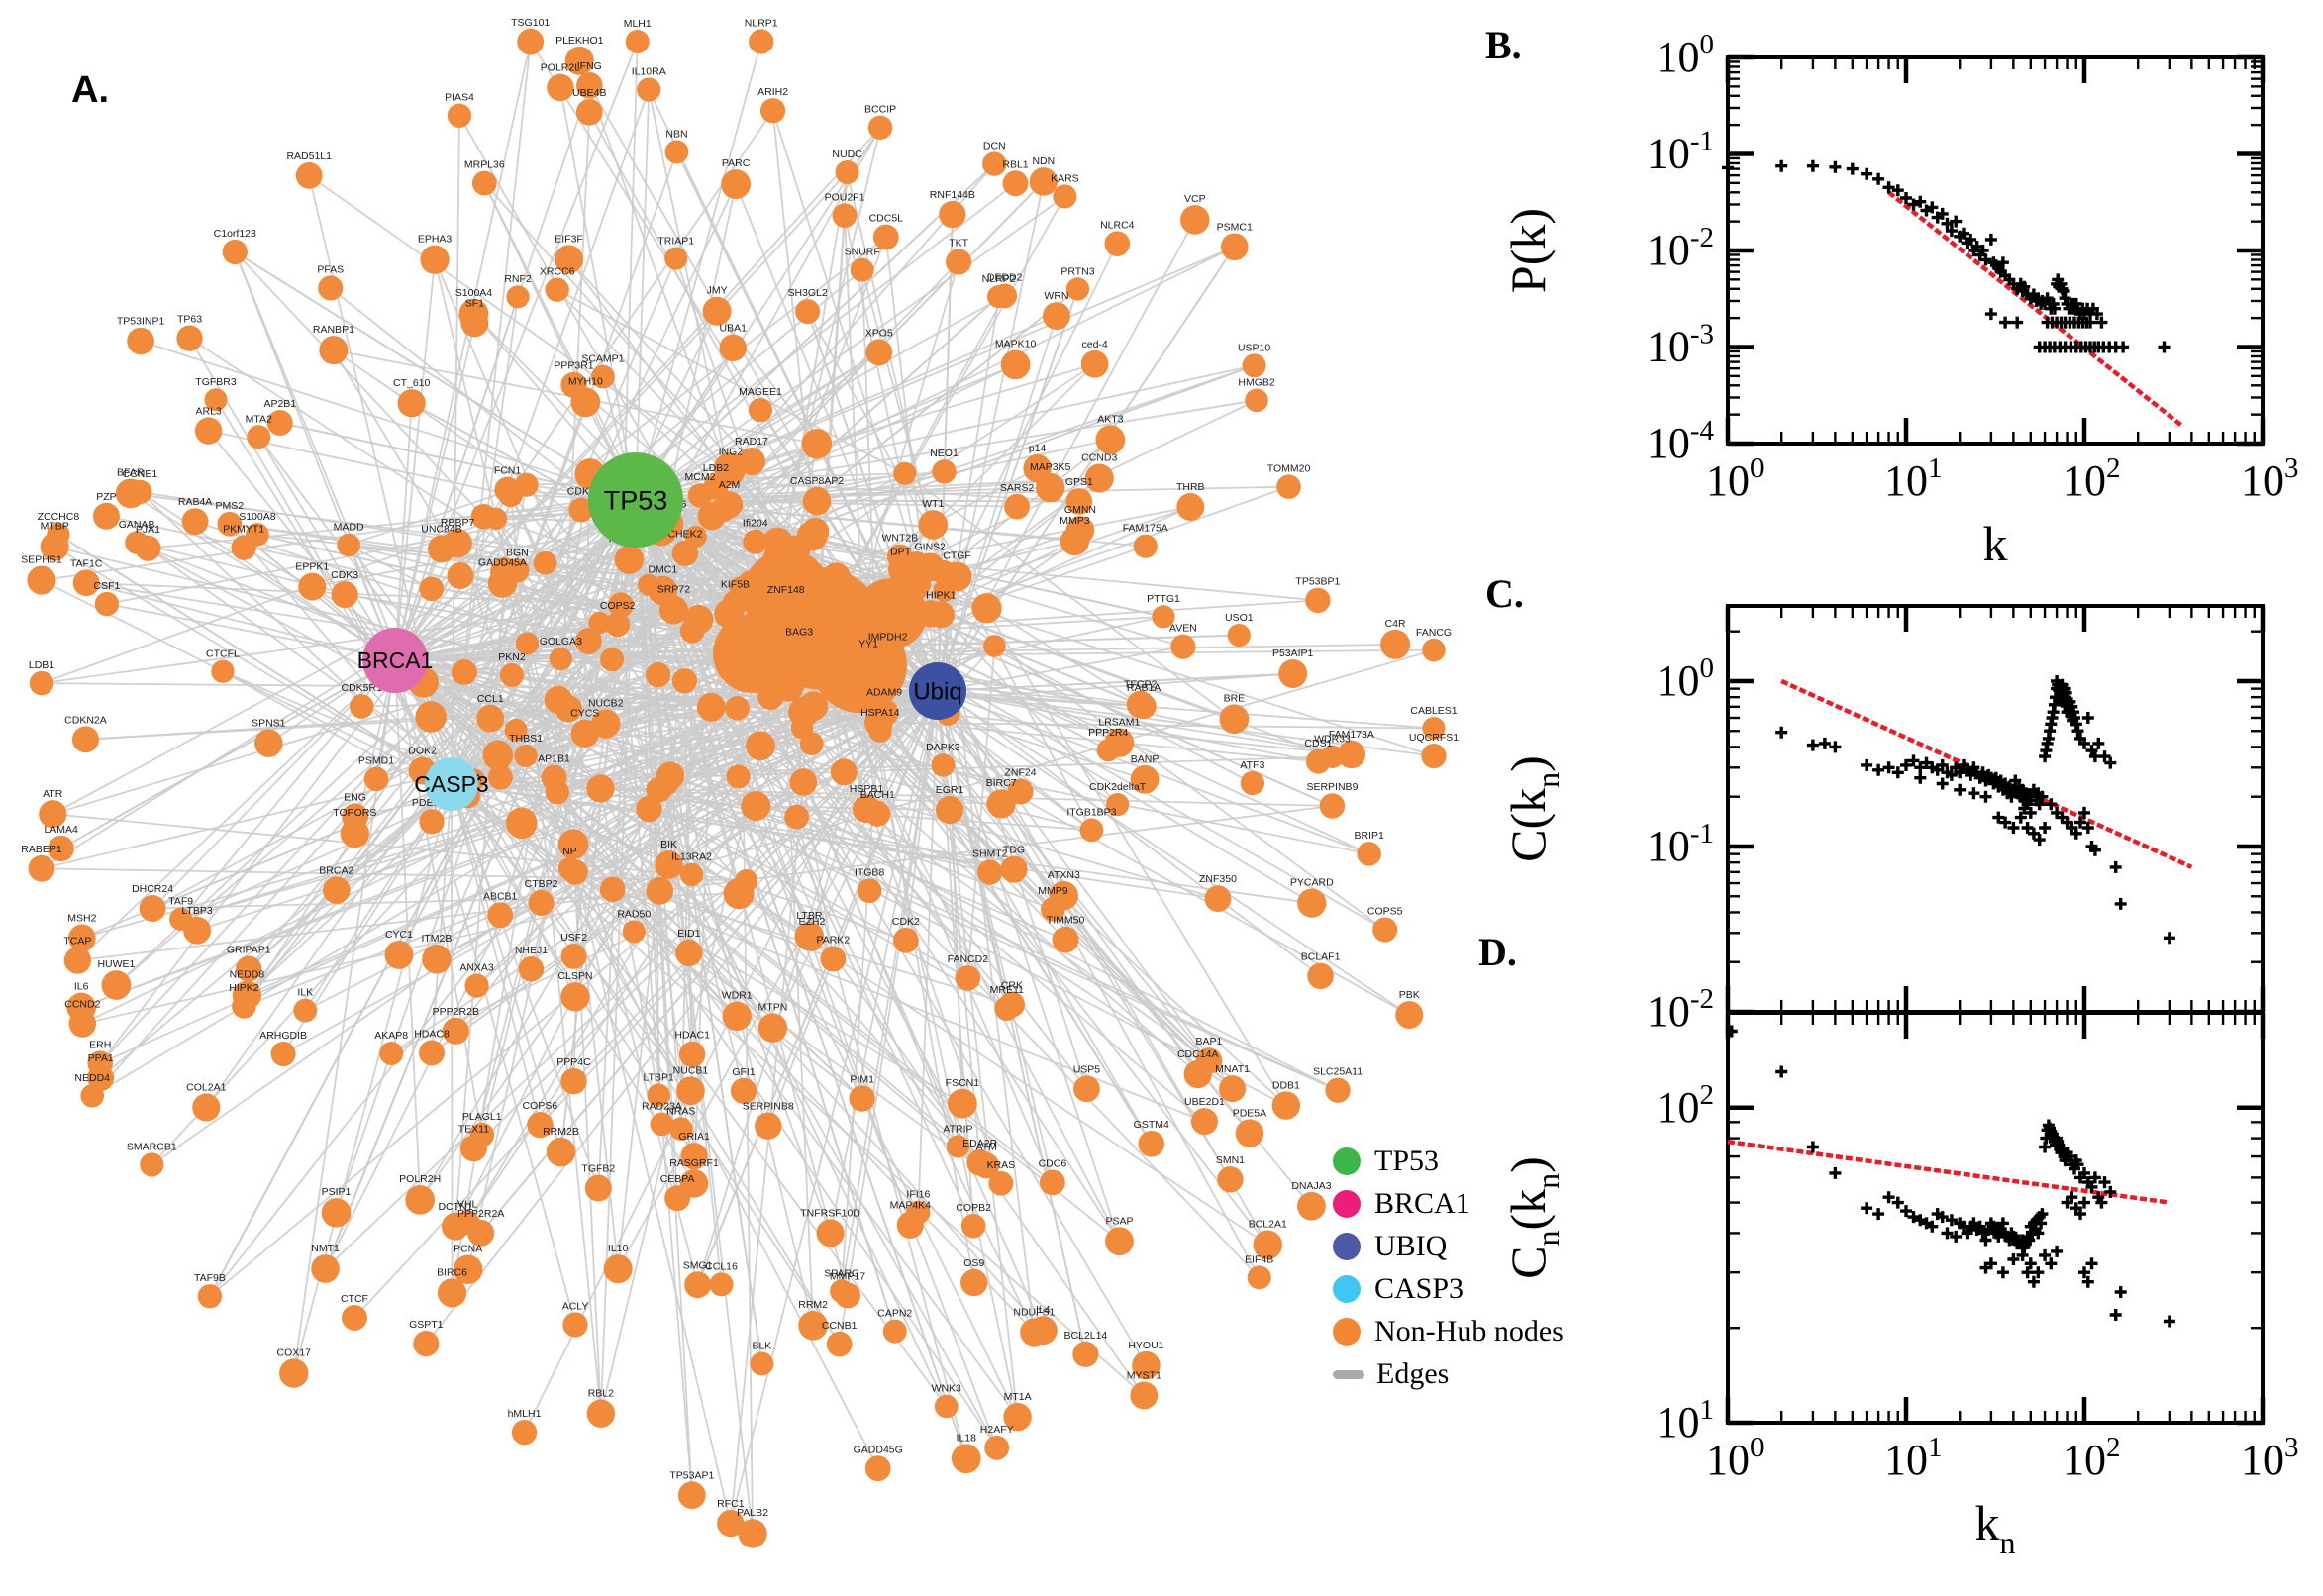 This screenshot has width=2323, height=1596. I want to click on plot-c: 10⁰ 10⁻¹ 10⁻² C(kn), so click(1883, 820).